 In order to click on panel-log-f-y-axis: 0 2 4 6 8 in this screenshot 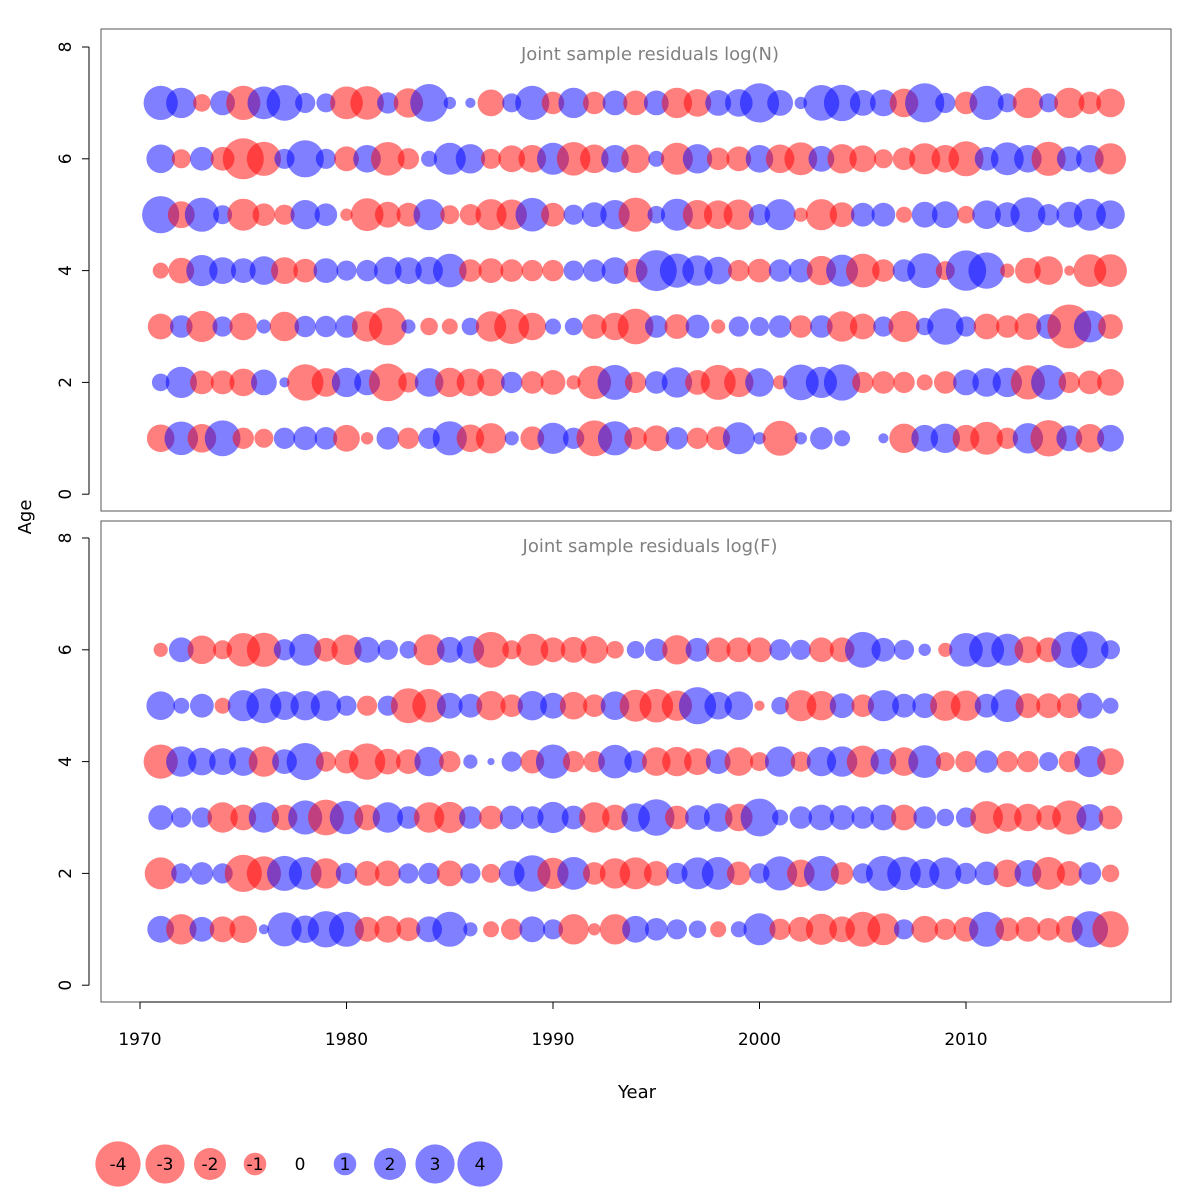, I will do `click(73, 762)`.